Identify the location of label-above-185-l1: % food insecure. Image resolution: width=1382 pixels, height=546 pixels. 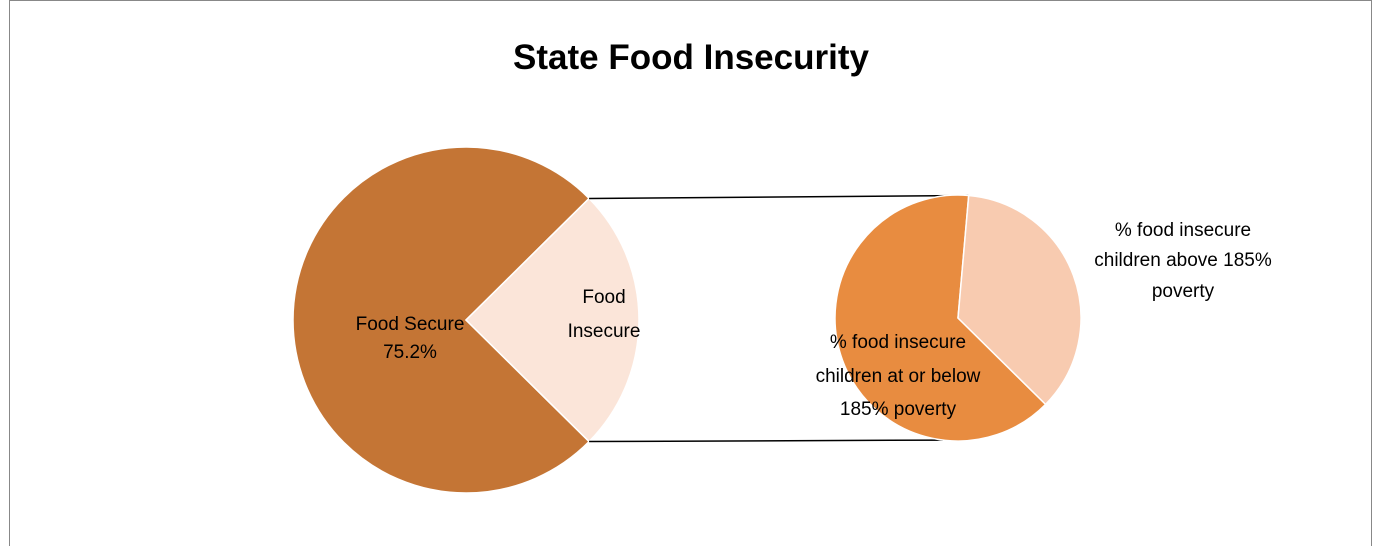
(1183, 230).